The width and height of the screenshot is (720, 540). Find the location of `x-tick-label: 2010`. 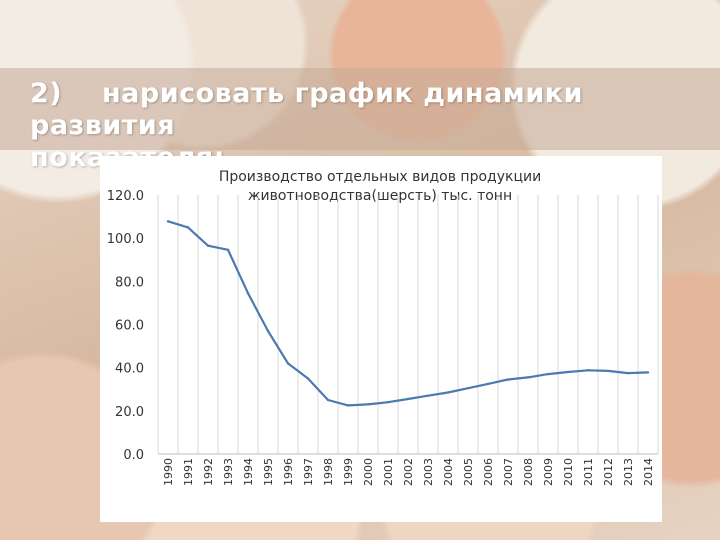

x-tick-label: 2010 is located at coordinates (568, 472).